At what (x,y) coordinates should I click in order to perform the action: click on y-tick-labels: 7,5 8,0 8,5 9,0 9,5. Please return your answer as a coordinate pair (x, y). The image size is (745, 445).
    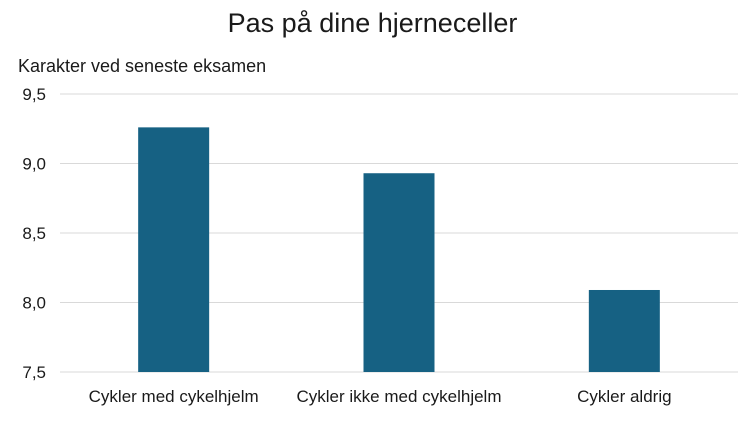
    Looking at the image, I should click on (34, 233).